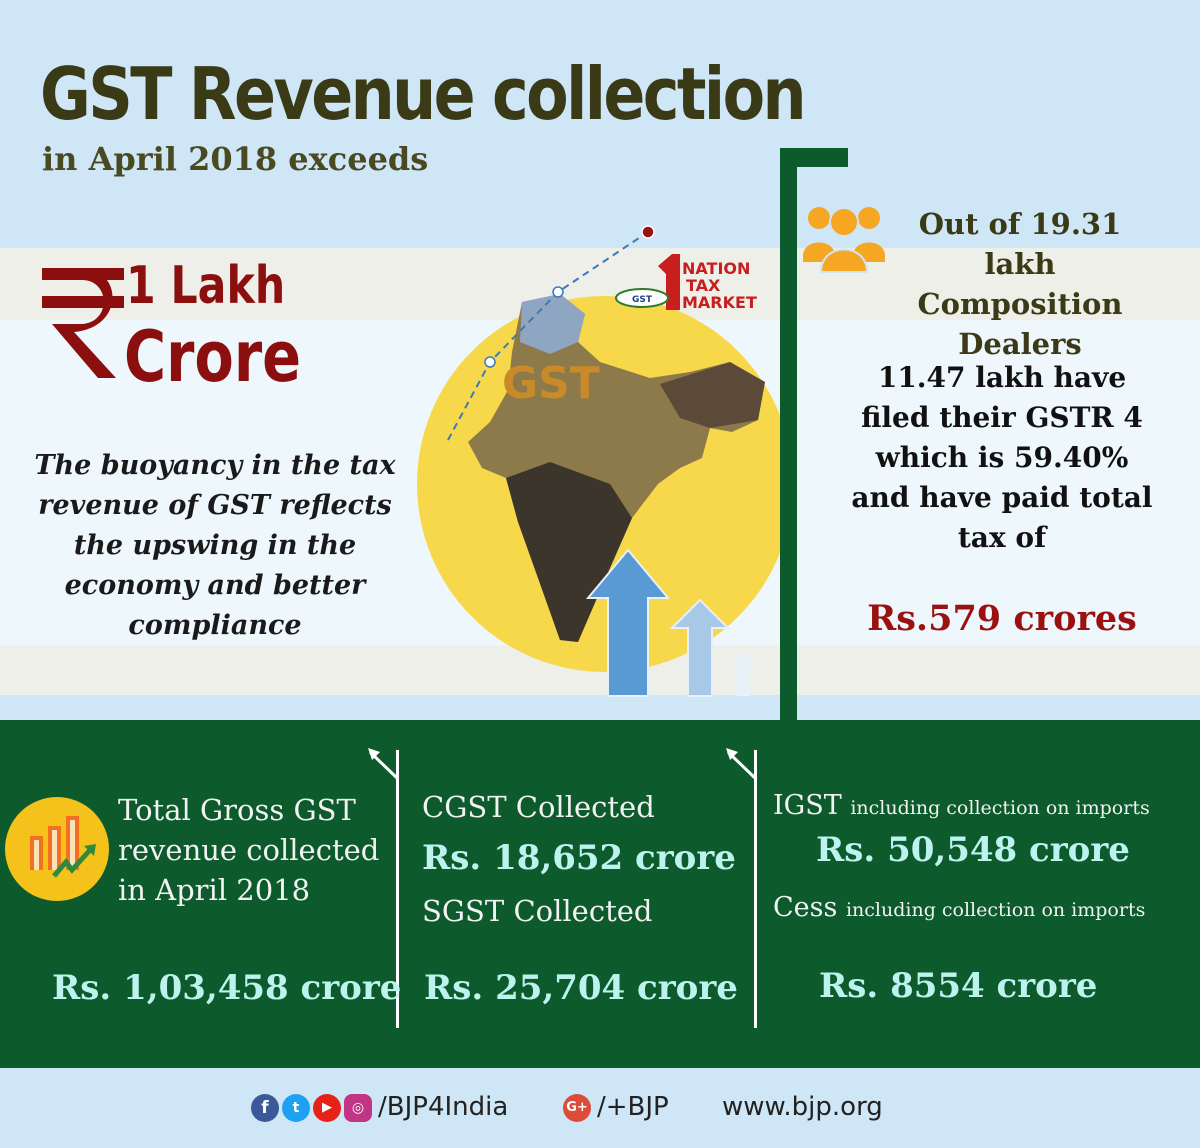 The height and width of the screenshot is (1148, 1200). Describe the element at coordinates (358, 1108) in the screenshot. I see `instagram-icon: ◎` at that location.